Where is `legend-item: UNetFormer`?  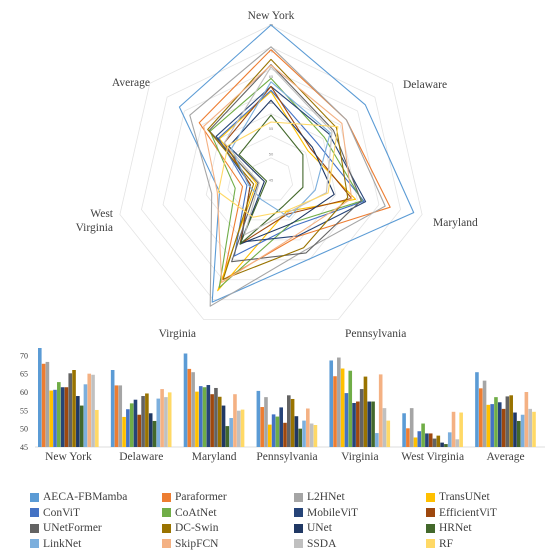 legend-item: UNetFormer is located at coordinates (96, 528).